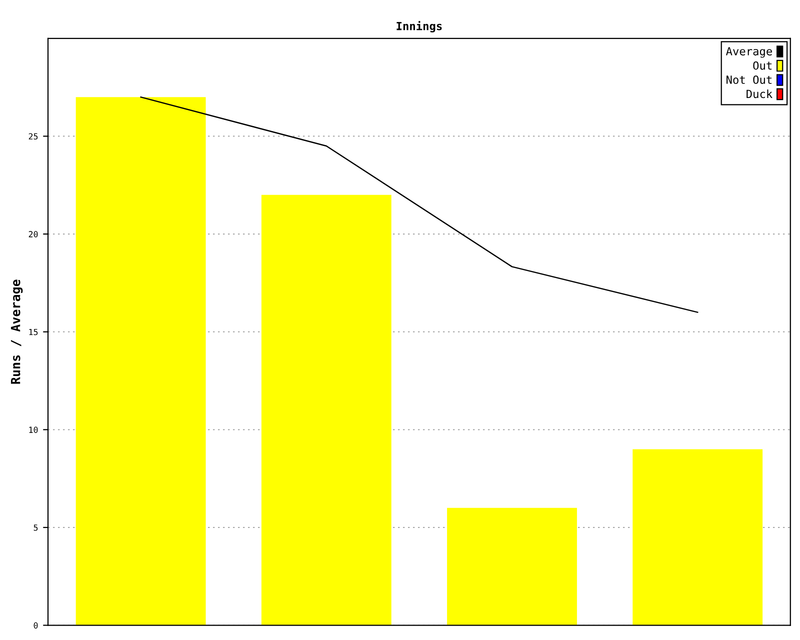 Image resolution: width=800 pixels, height=640 pixels. Describe the element at coordinates (33, 136) in the screenshot. I see `y-tick-label: 25` at that location.